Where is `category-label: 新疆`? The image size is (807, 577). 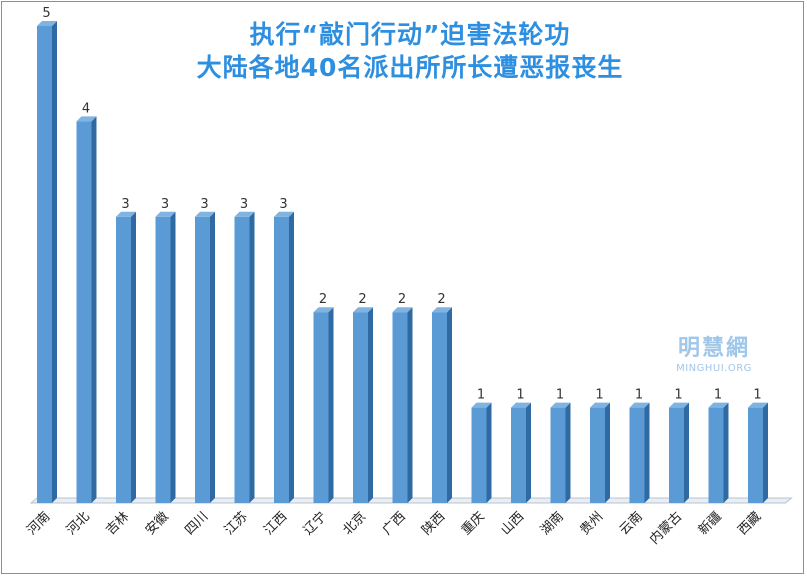 category-label: 新疆 is located at coordinates (710, 524).